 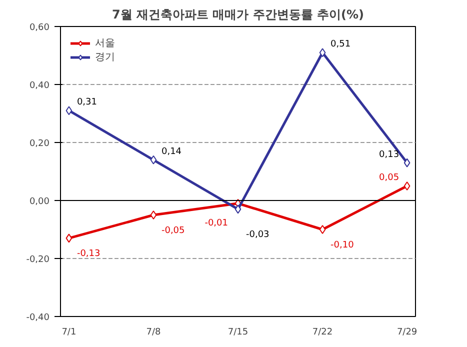 What do you see at coordinates (238, 15) in the screenshot?
I see `chart-title: 7월 재건축아파트 매매가 주간변동률 추이(%)` at bounding box center [238, 15].